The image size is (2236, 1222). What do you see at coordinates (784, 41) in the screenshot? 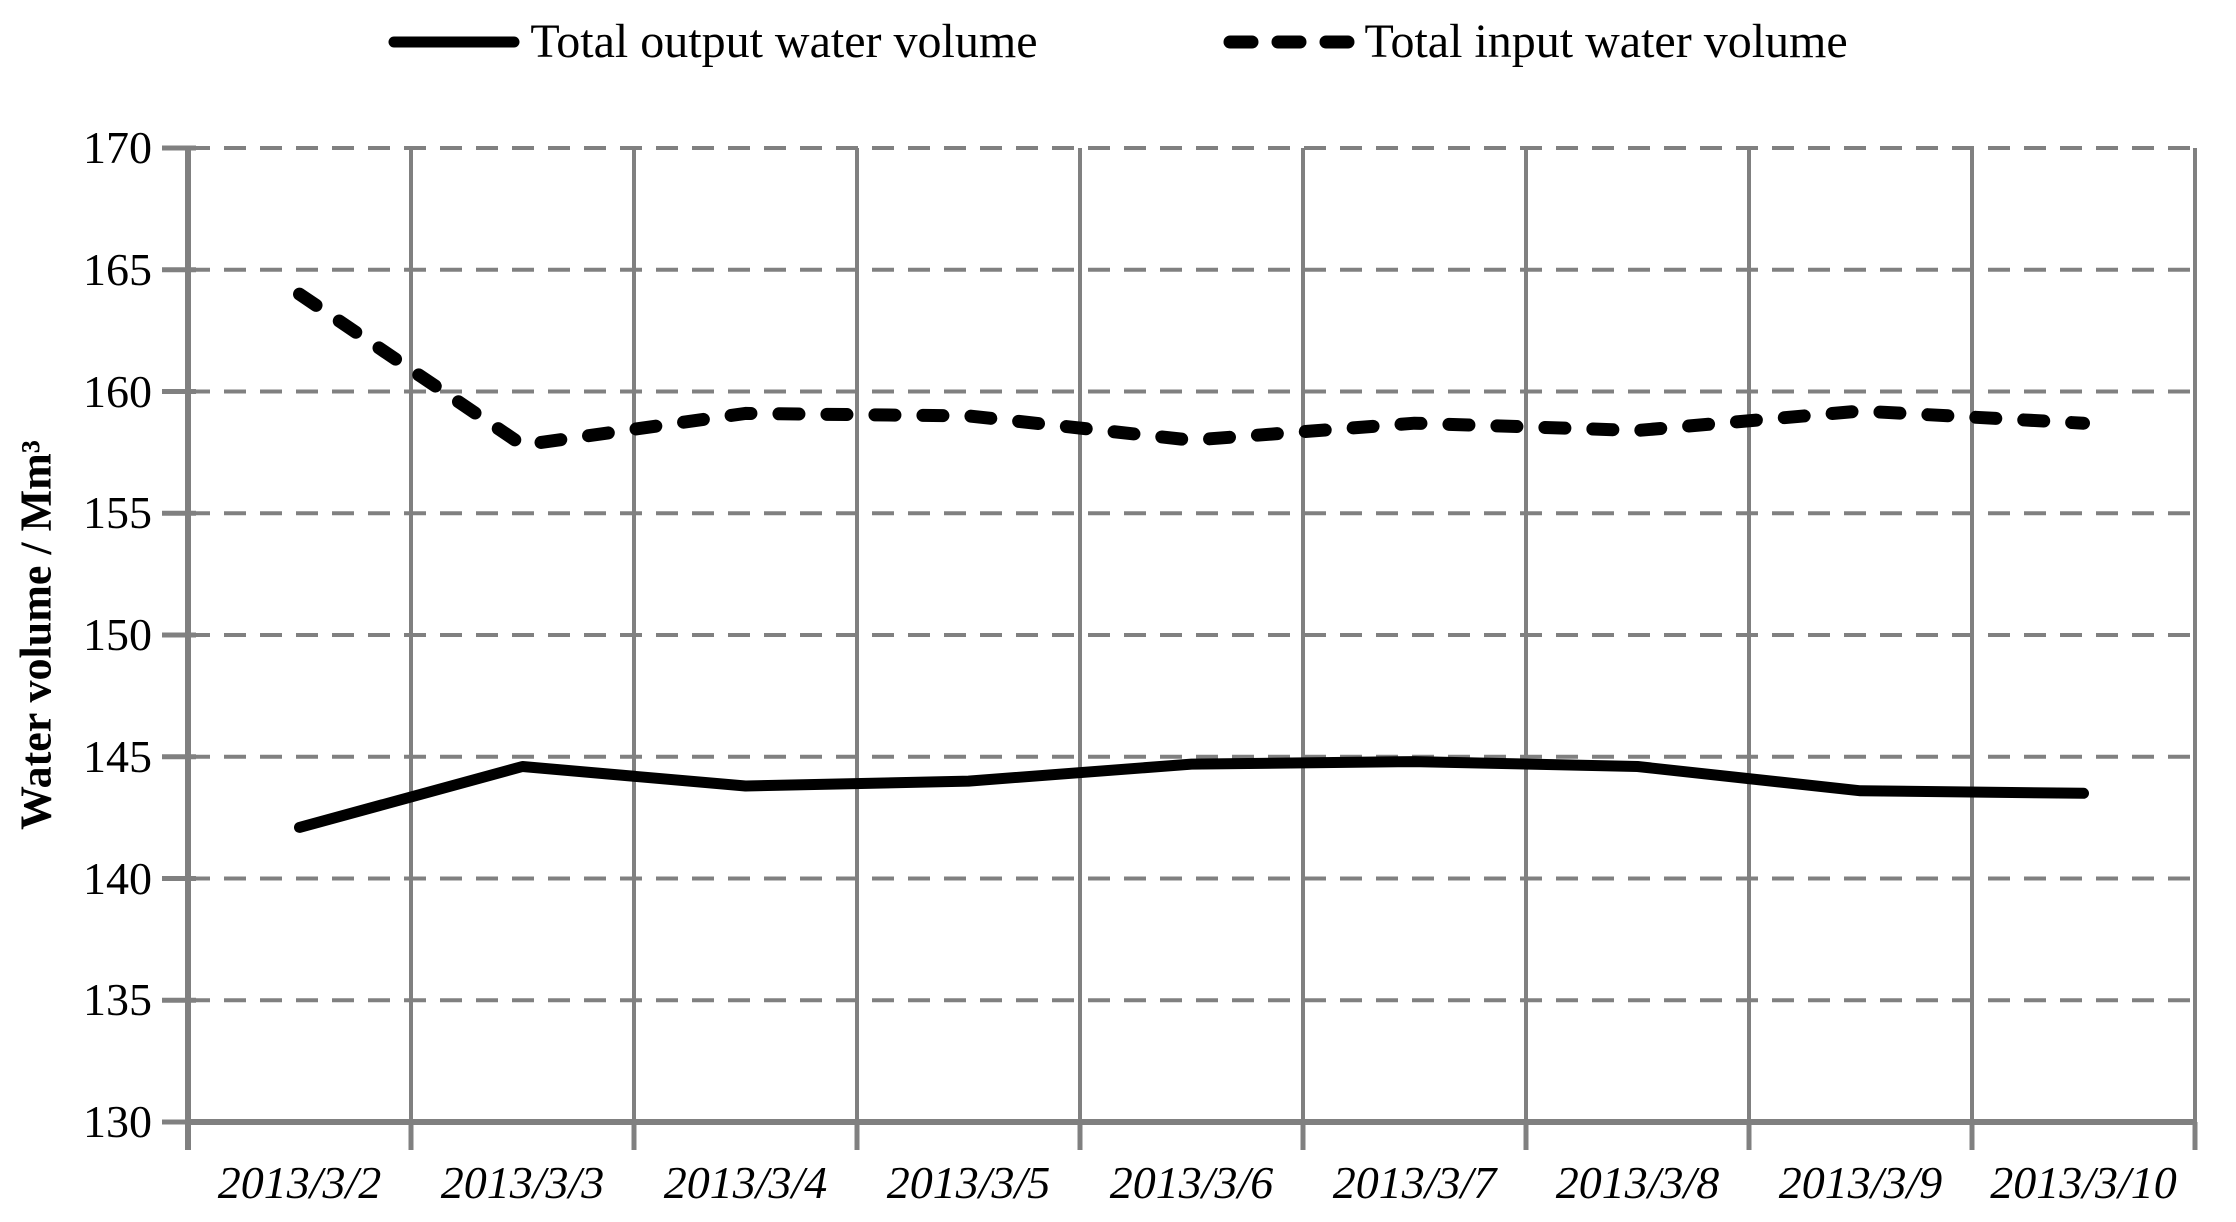
I see `legend-label-output: Total output water volume` at bounding box center [784, 41].